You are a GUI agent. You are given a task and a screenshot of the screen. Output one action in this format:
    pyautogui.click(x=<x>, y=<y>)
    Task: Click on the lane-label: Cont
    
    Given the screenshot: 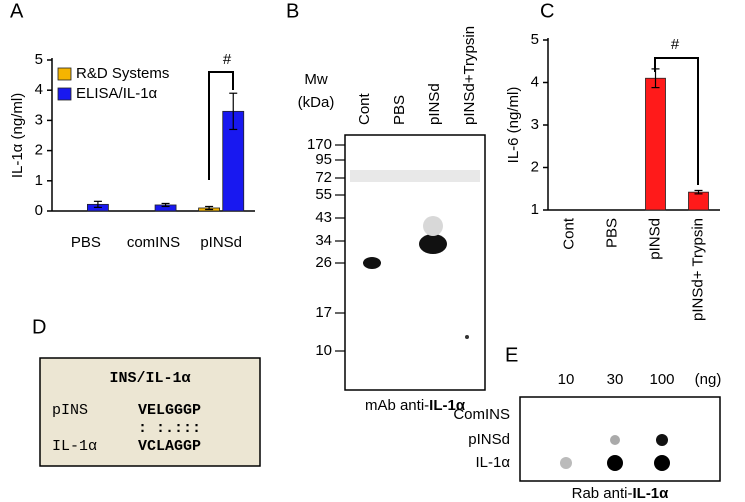 What is the action you would take?
    pyautogui.click(x=364, y=108)
    